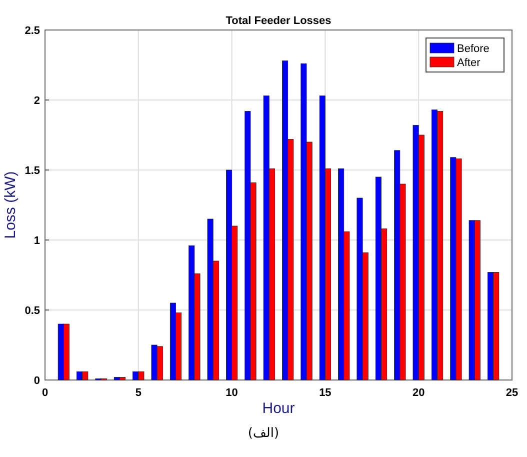 The width and height of the screenshot is (527, 457). Describe the element at coordinates (264, 433) in the screenshot. I see `text: (الف)` at that location.